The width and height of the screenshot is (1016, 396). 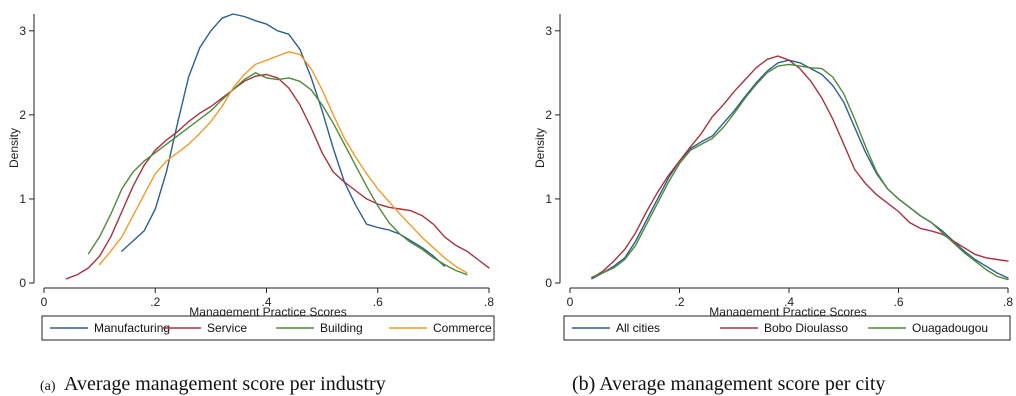 What do you see at coordinates (268, 328) in the screenshot?
I see `legend: Manufacturing Service Building Commerce` at bounding box center [268, 328].